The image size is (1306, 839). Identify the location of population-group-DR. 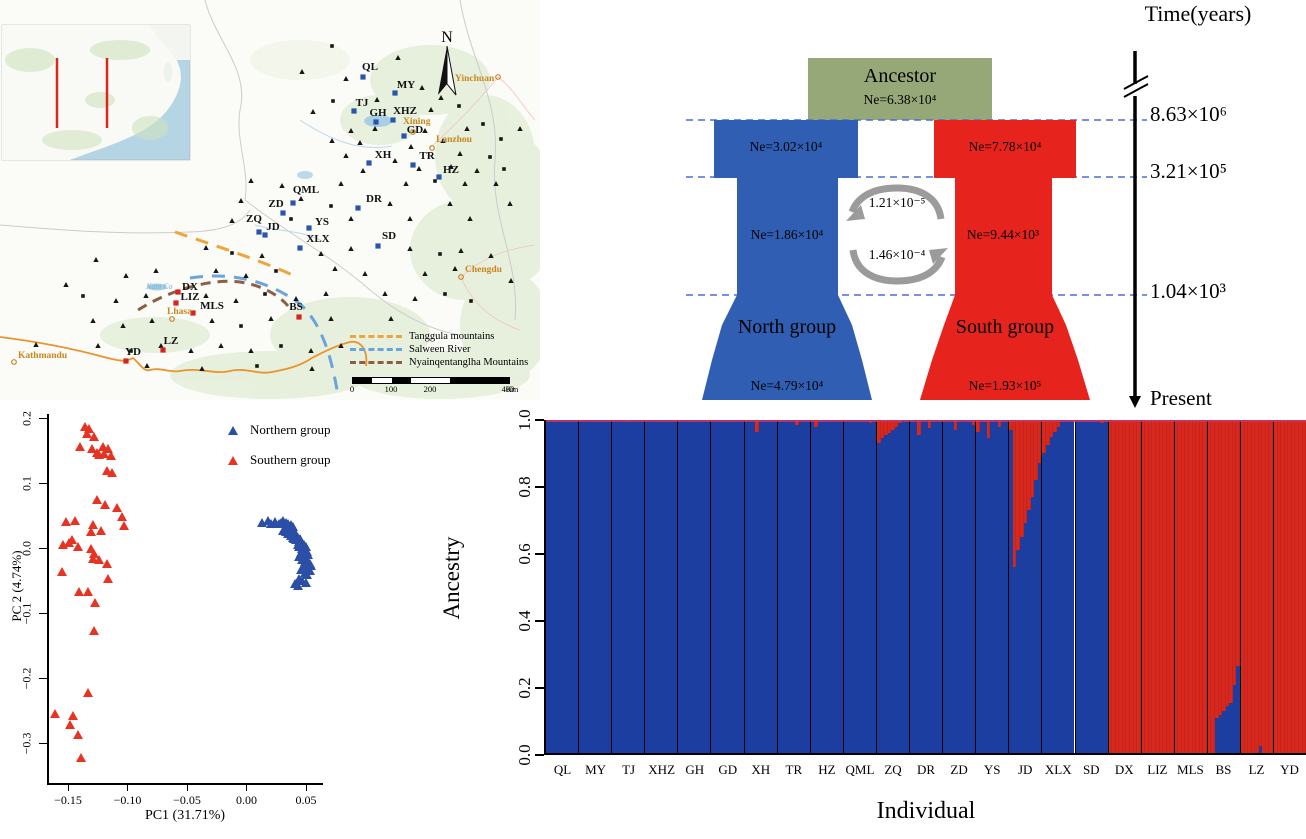
(927, 586).